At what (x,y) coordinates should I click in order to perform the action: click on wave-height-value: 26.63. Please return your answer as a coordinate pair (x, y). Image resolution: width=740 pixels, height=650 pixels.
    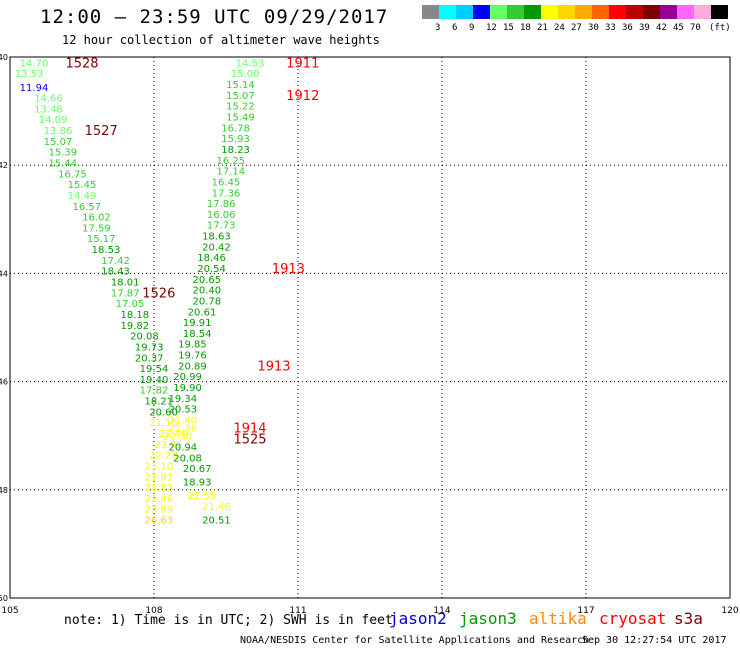
    Looking at the image, I should click on (158, 521).